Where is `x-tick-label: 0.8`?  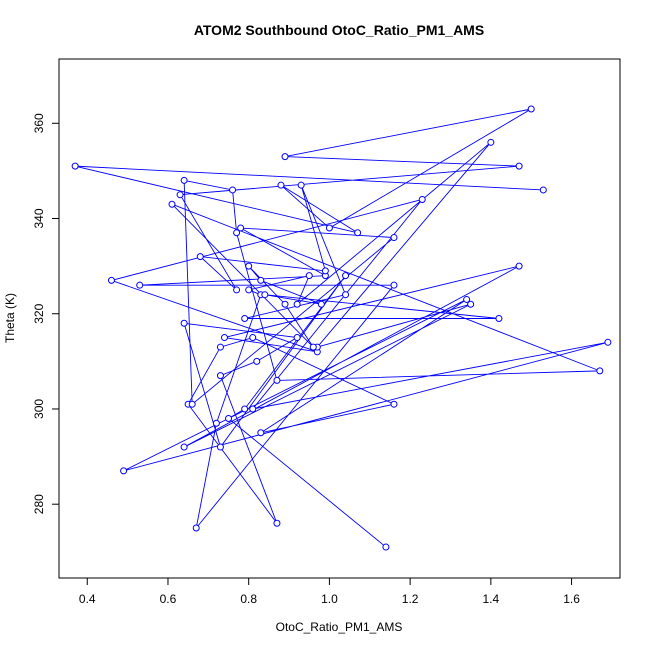 x-tick-label: 0.8 is located at coordinates (248, 599).